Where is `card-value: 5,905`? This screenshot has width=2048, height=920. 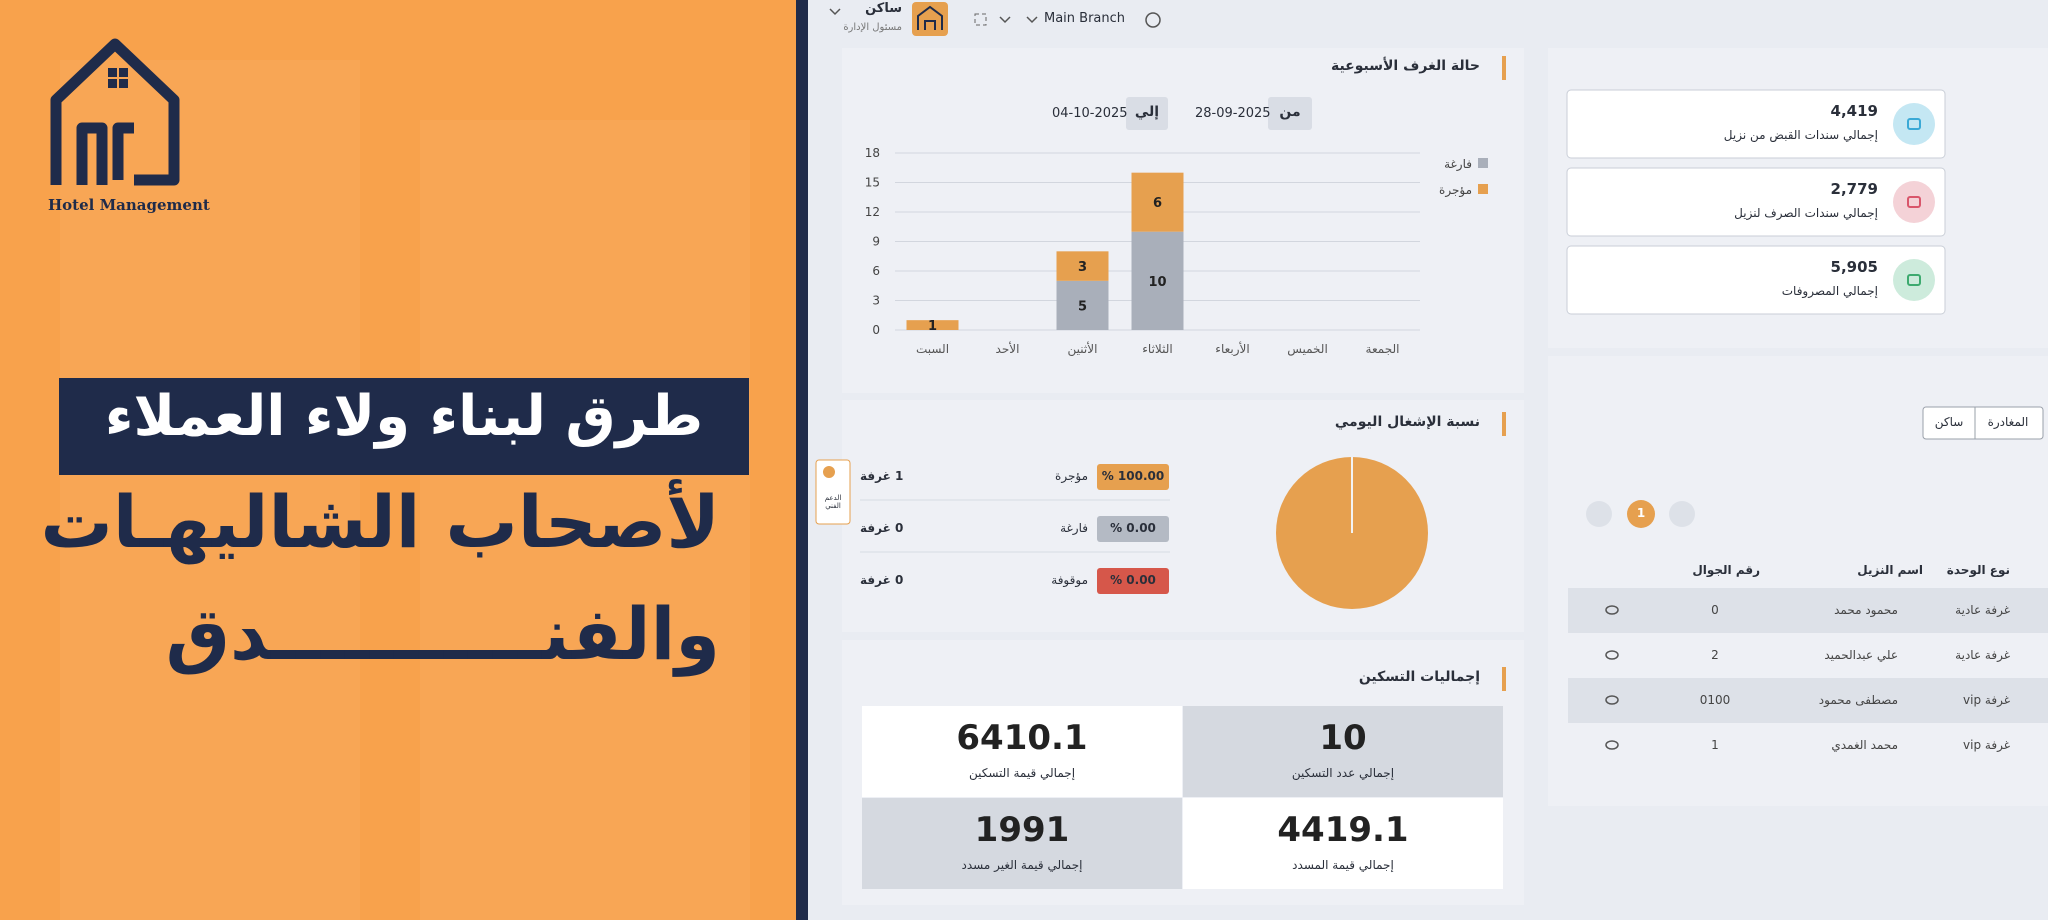
card-value: 5,905 is located at coordinates (1854, 267).